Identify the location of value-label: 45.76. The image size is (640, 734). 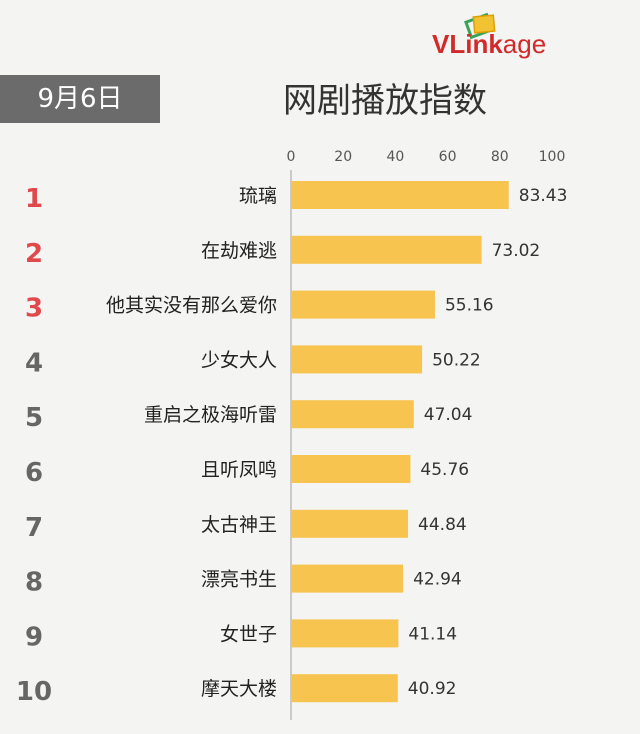
(444, 470).